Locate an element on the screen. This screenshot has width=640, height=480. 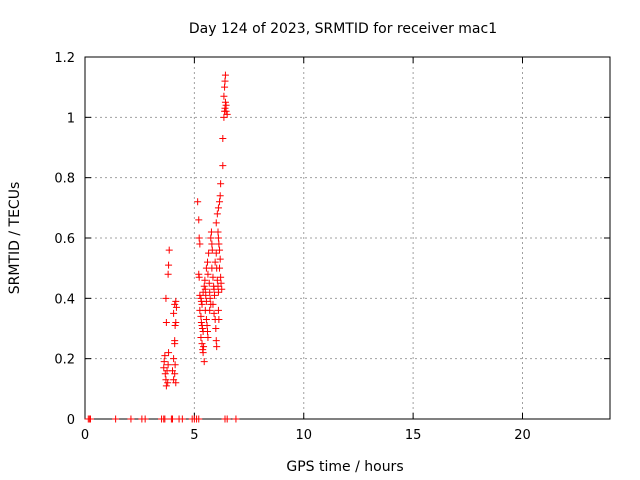
y-tick-label: 0.4 is located at coordinates (64, 299).